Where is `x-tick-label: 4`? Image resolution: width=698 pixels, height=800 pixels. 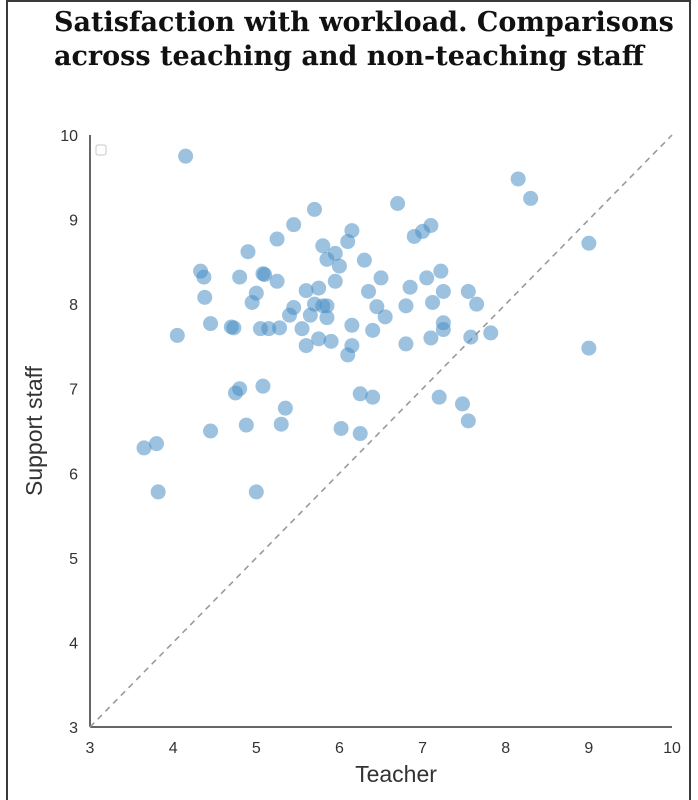 x-tick-label: 4 is located at coordinates (173, 748).